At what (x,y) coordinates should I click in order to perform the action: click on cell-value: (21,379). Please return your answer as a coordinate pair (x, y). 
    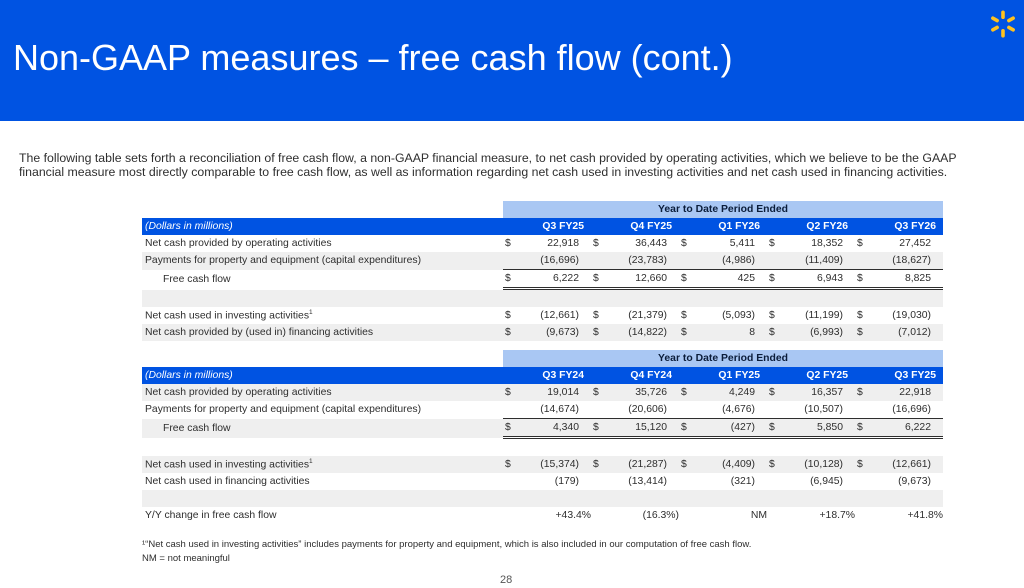
    Looking at the image, I should click on (647, 315).